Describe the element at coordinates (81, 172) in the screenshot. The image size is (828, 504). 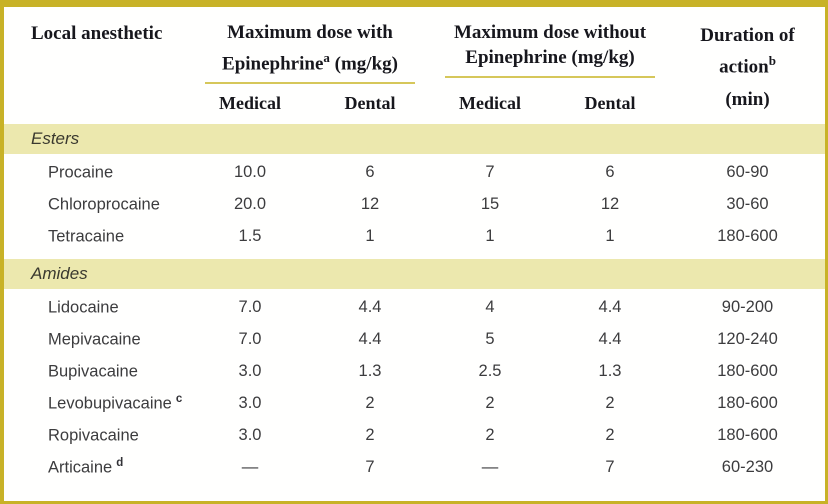
I see `drug-name: Procaine` at that location.